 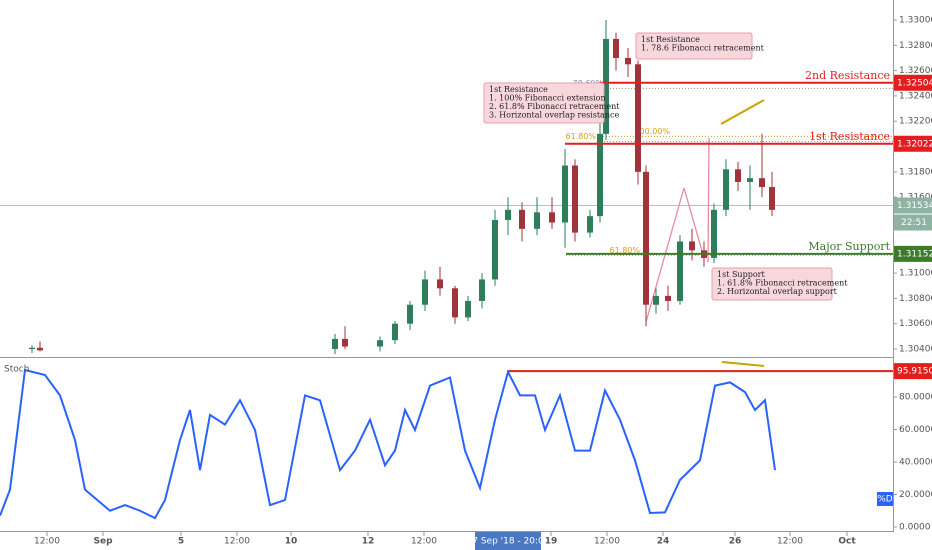 What do you see at coordinates (915, 527) in the screenshot?
I see `y-tick-label: 0.0000` at bounding box center [915, 527].